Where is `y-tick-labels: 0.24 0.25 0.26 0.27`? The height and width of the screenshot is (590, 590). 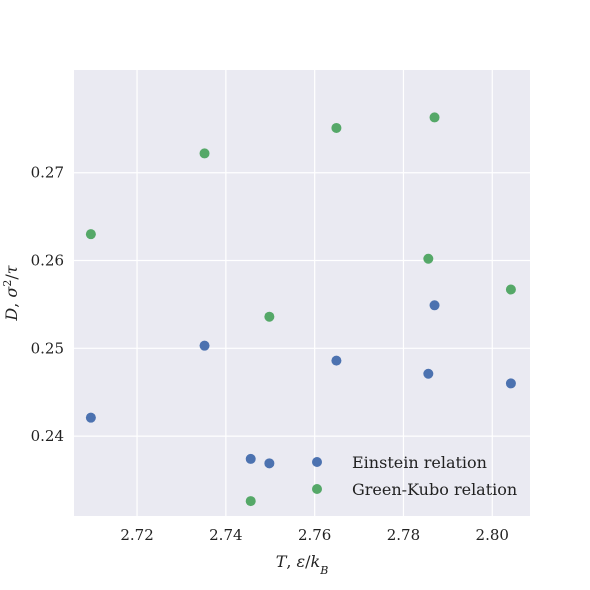
y-tick-labels: 0.24 0.25 0.26 0.27 is located at coordinates (47, 304).